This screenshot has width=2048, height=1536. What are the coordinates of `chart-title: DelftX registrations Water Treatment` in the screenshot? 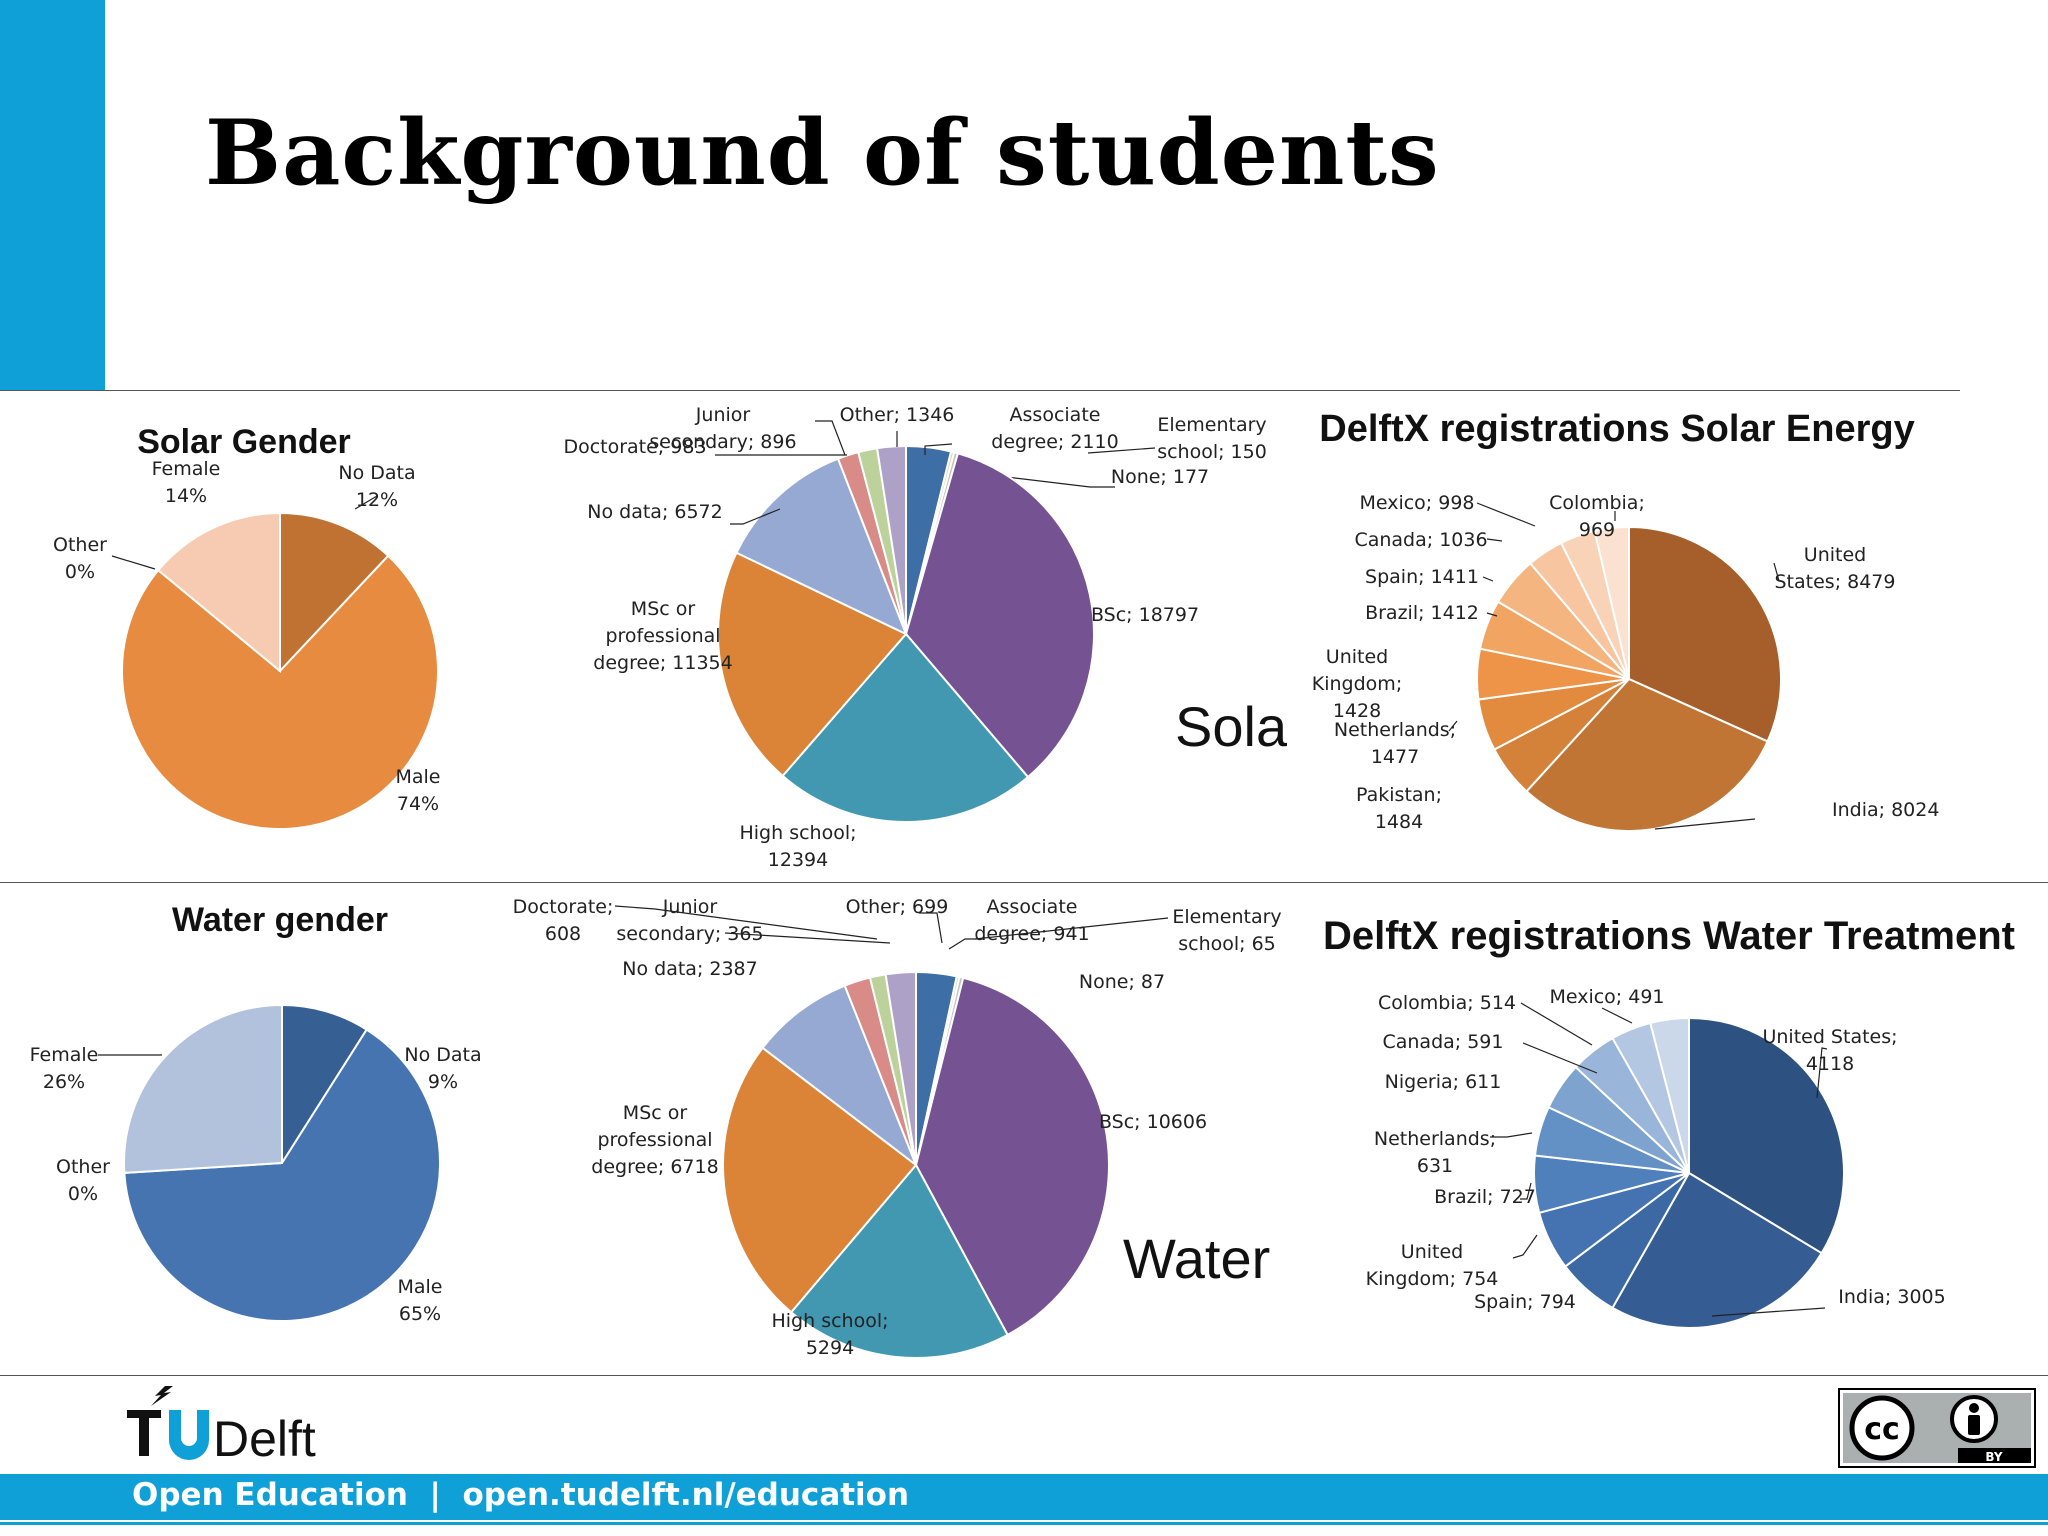 It's located at (1669, 936).